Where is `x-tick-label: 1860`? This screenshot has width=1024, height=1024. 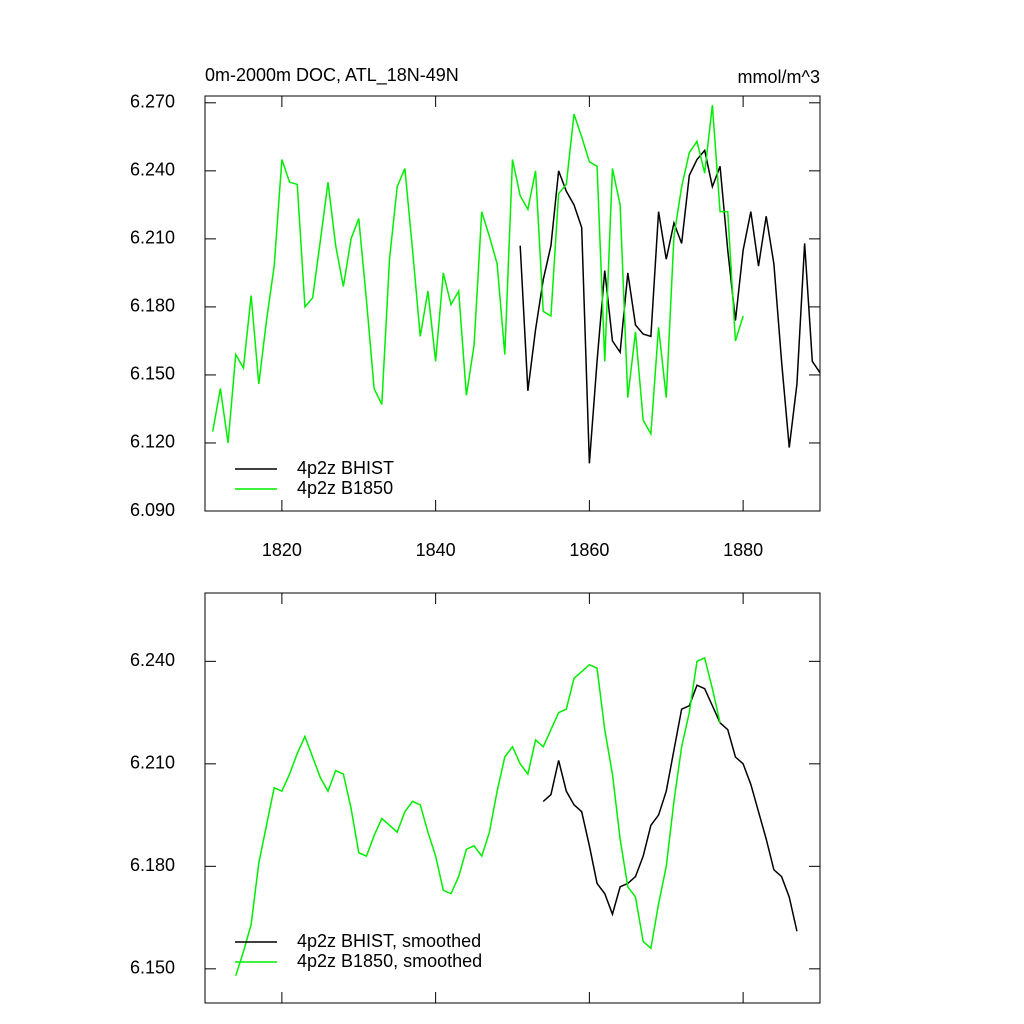 x-tick-label: 1860 is located at coordinates (589, 550).